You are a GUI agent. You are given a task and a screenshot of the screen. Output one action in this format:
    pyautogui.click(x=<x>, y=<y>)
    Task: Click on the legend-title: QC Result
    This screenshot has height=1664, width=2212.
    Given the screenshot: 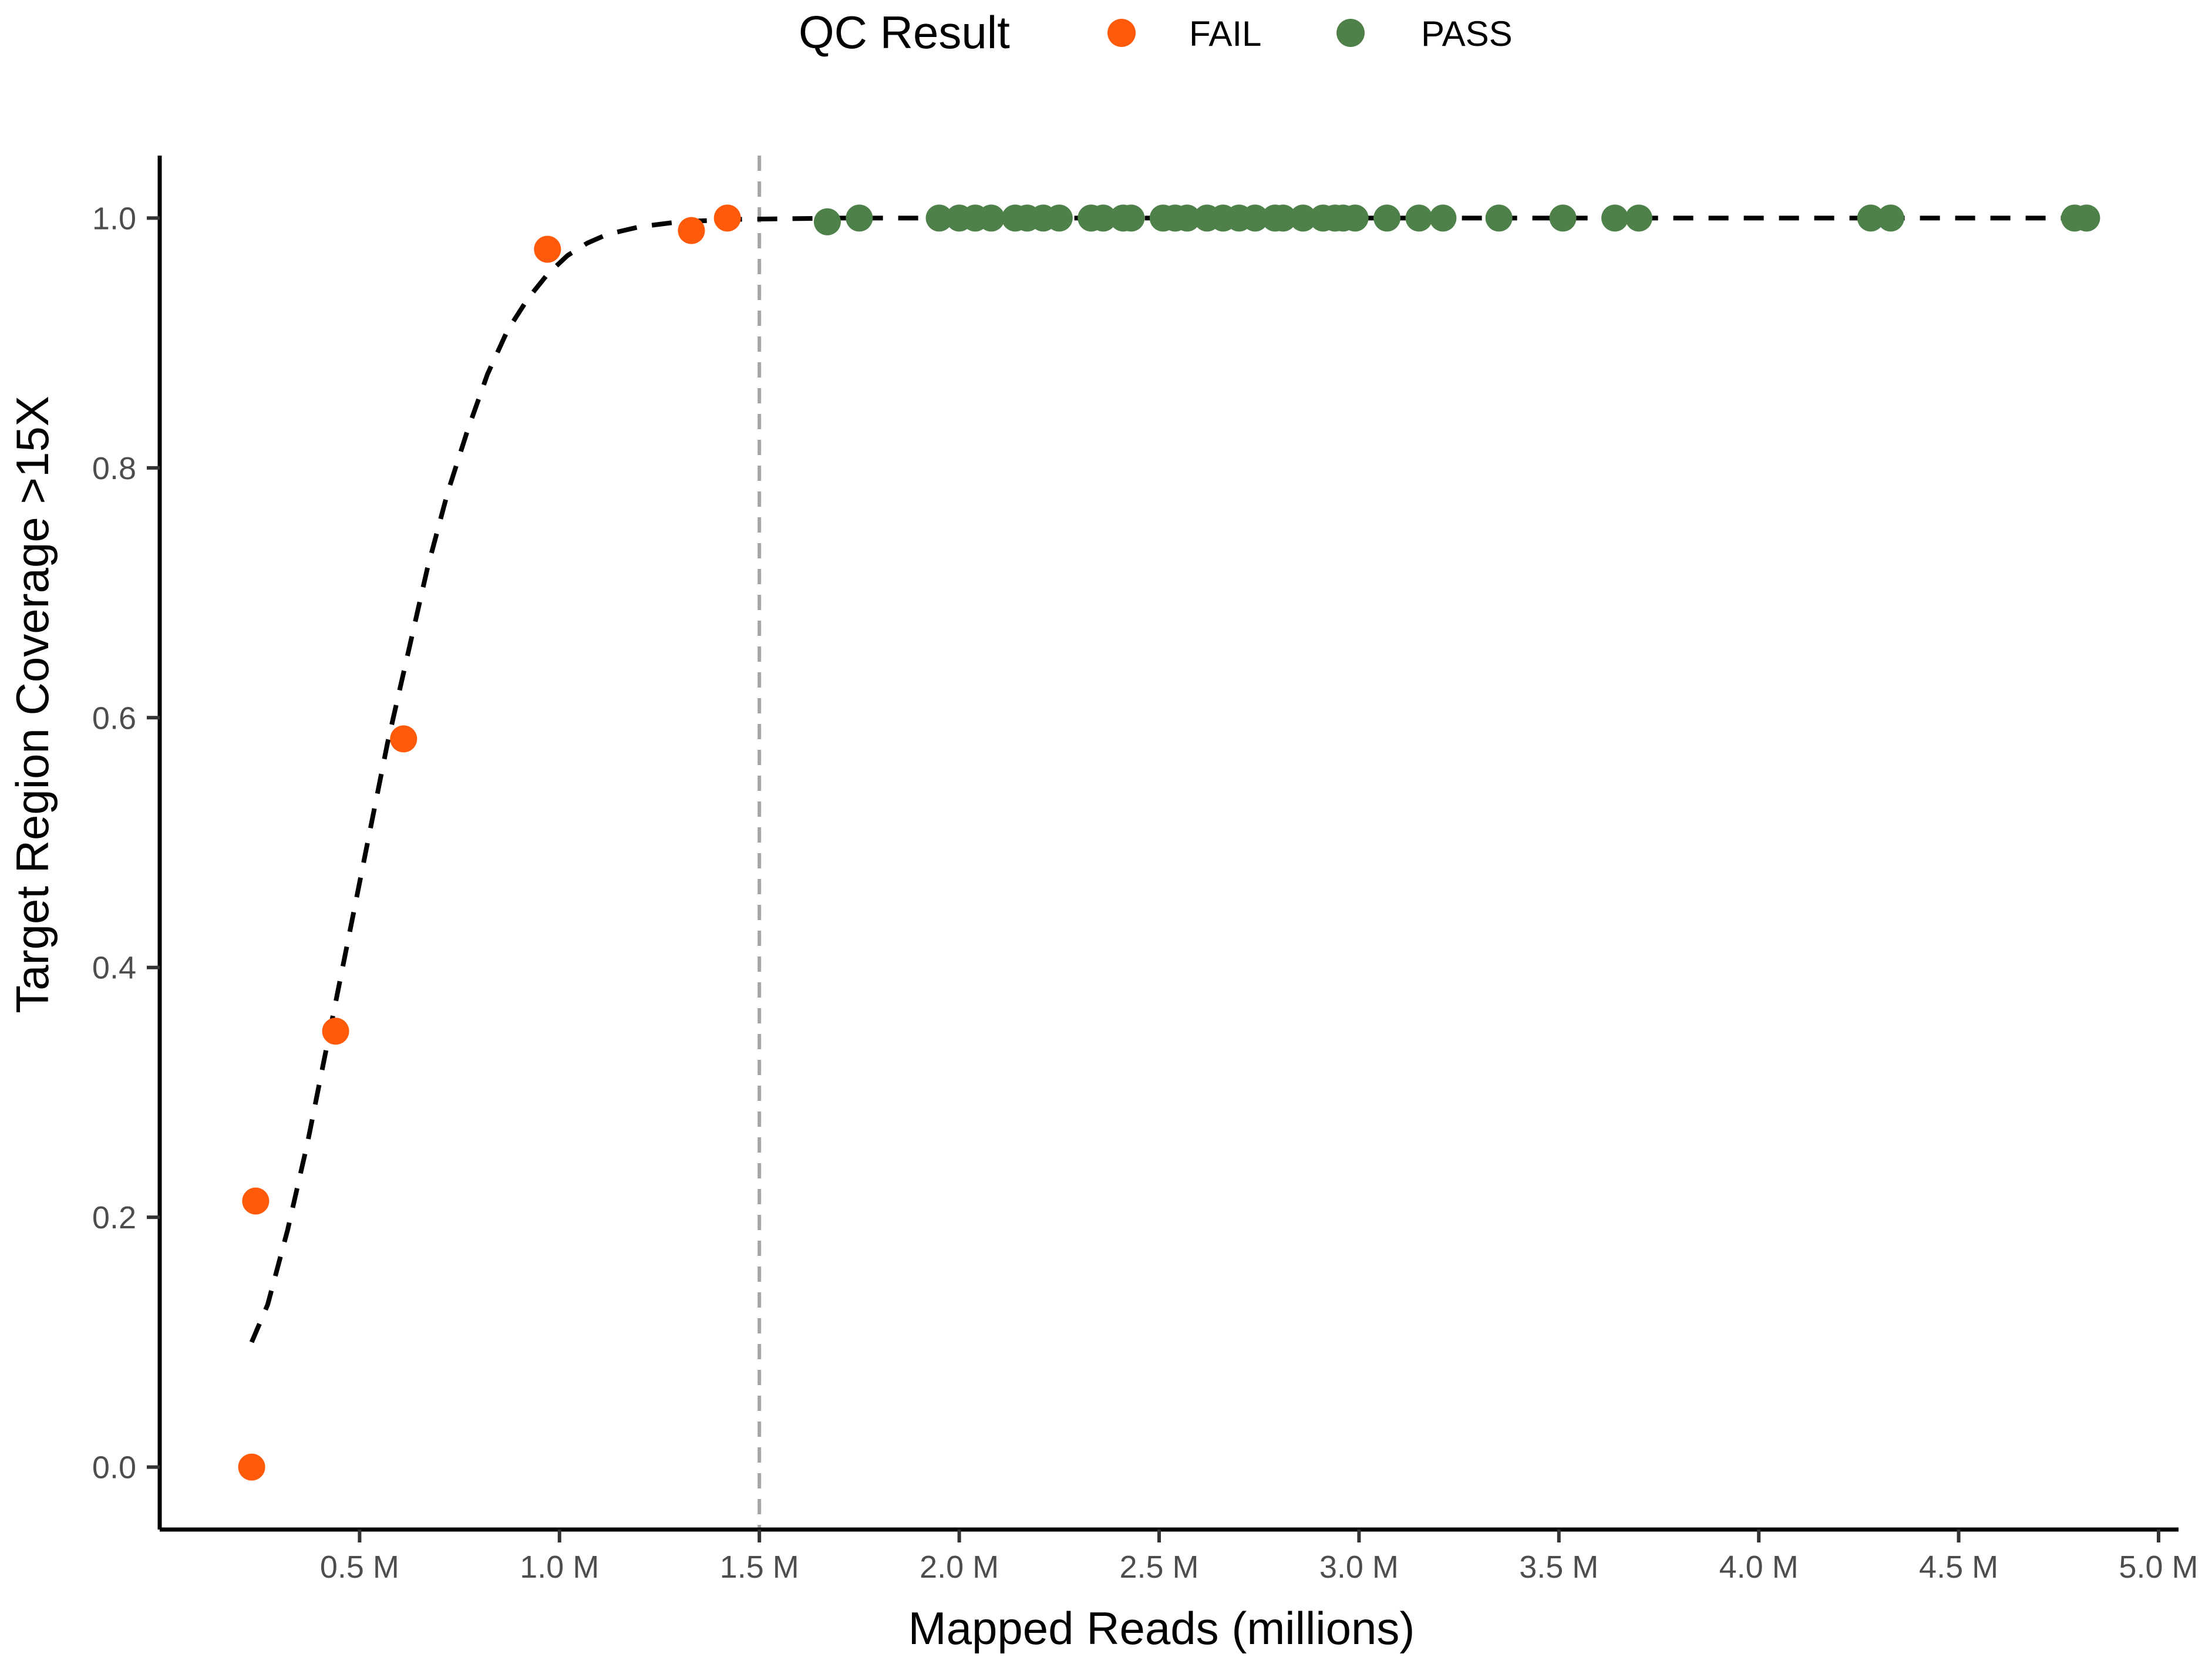 What is the action you would take?
    pyautogui.click(x=904, y=32)
    